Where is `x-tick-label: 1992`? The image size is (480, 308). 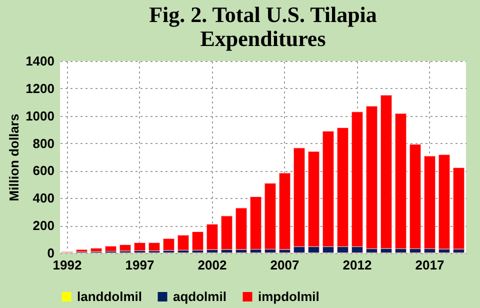
x-tick-label: 1992 is located at coordinates (67, 265).